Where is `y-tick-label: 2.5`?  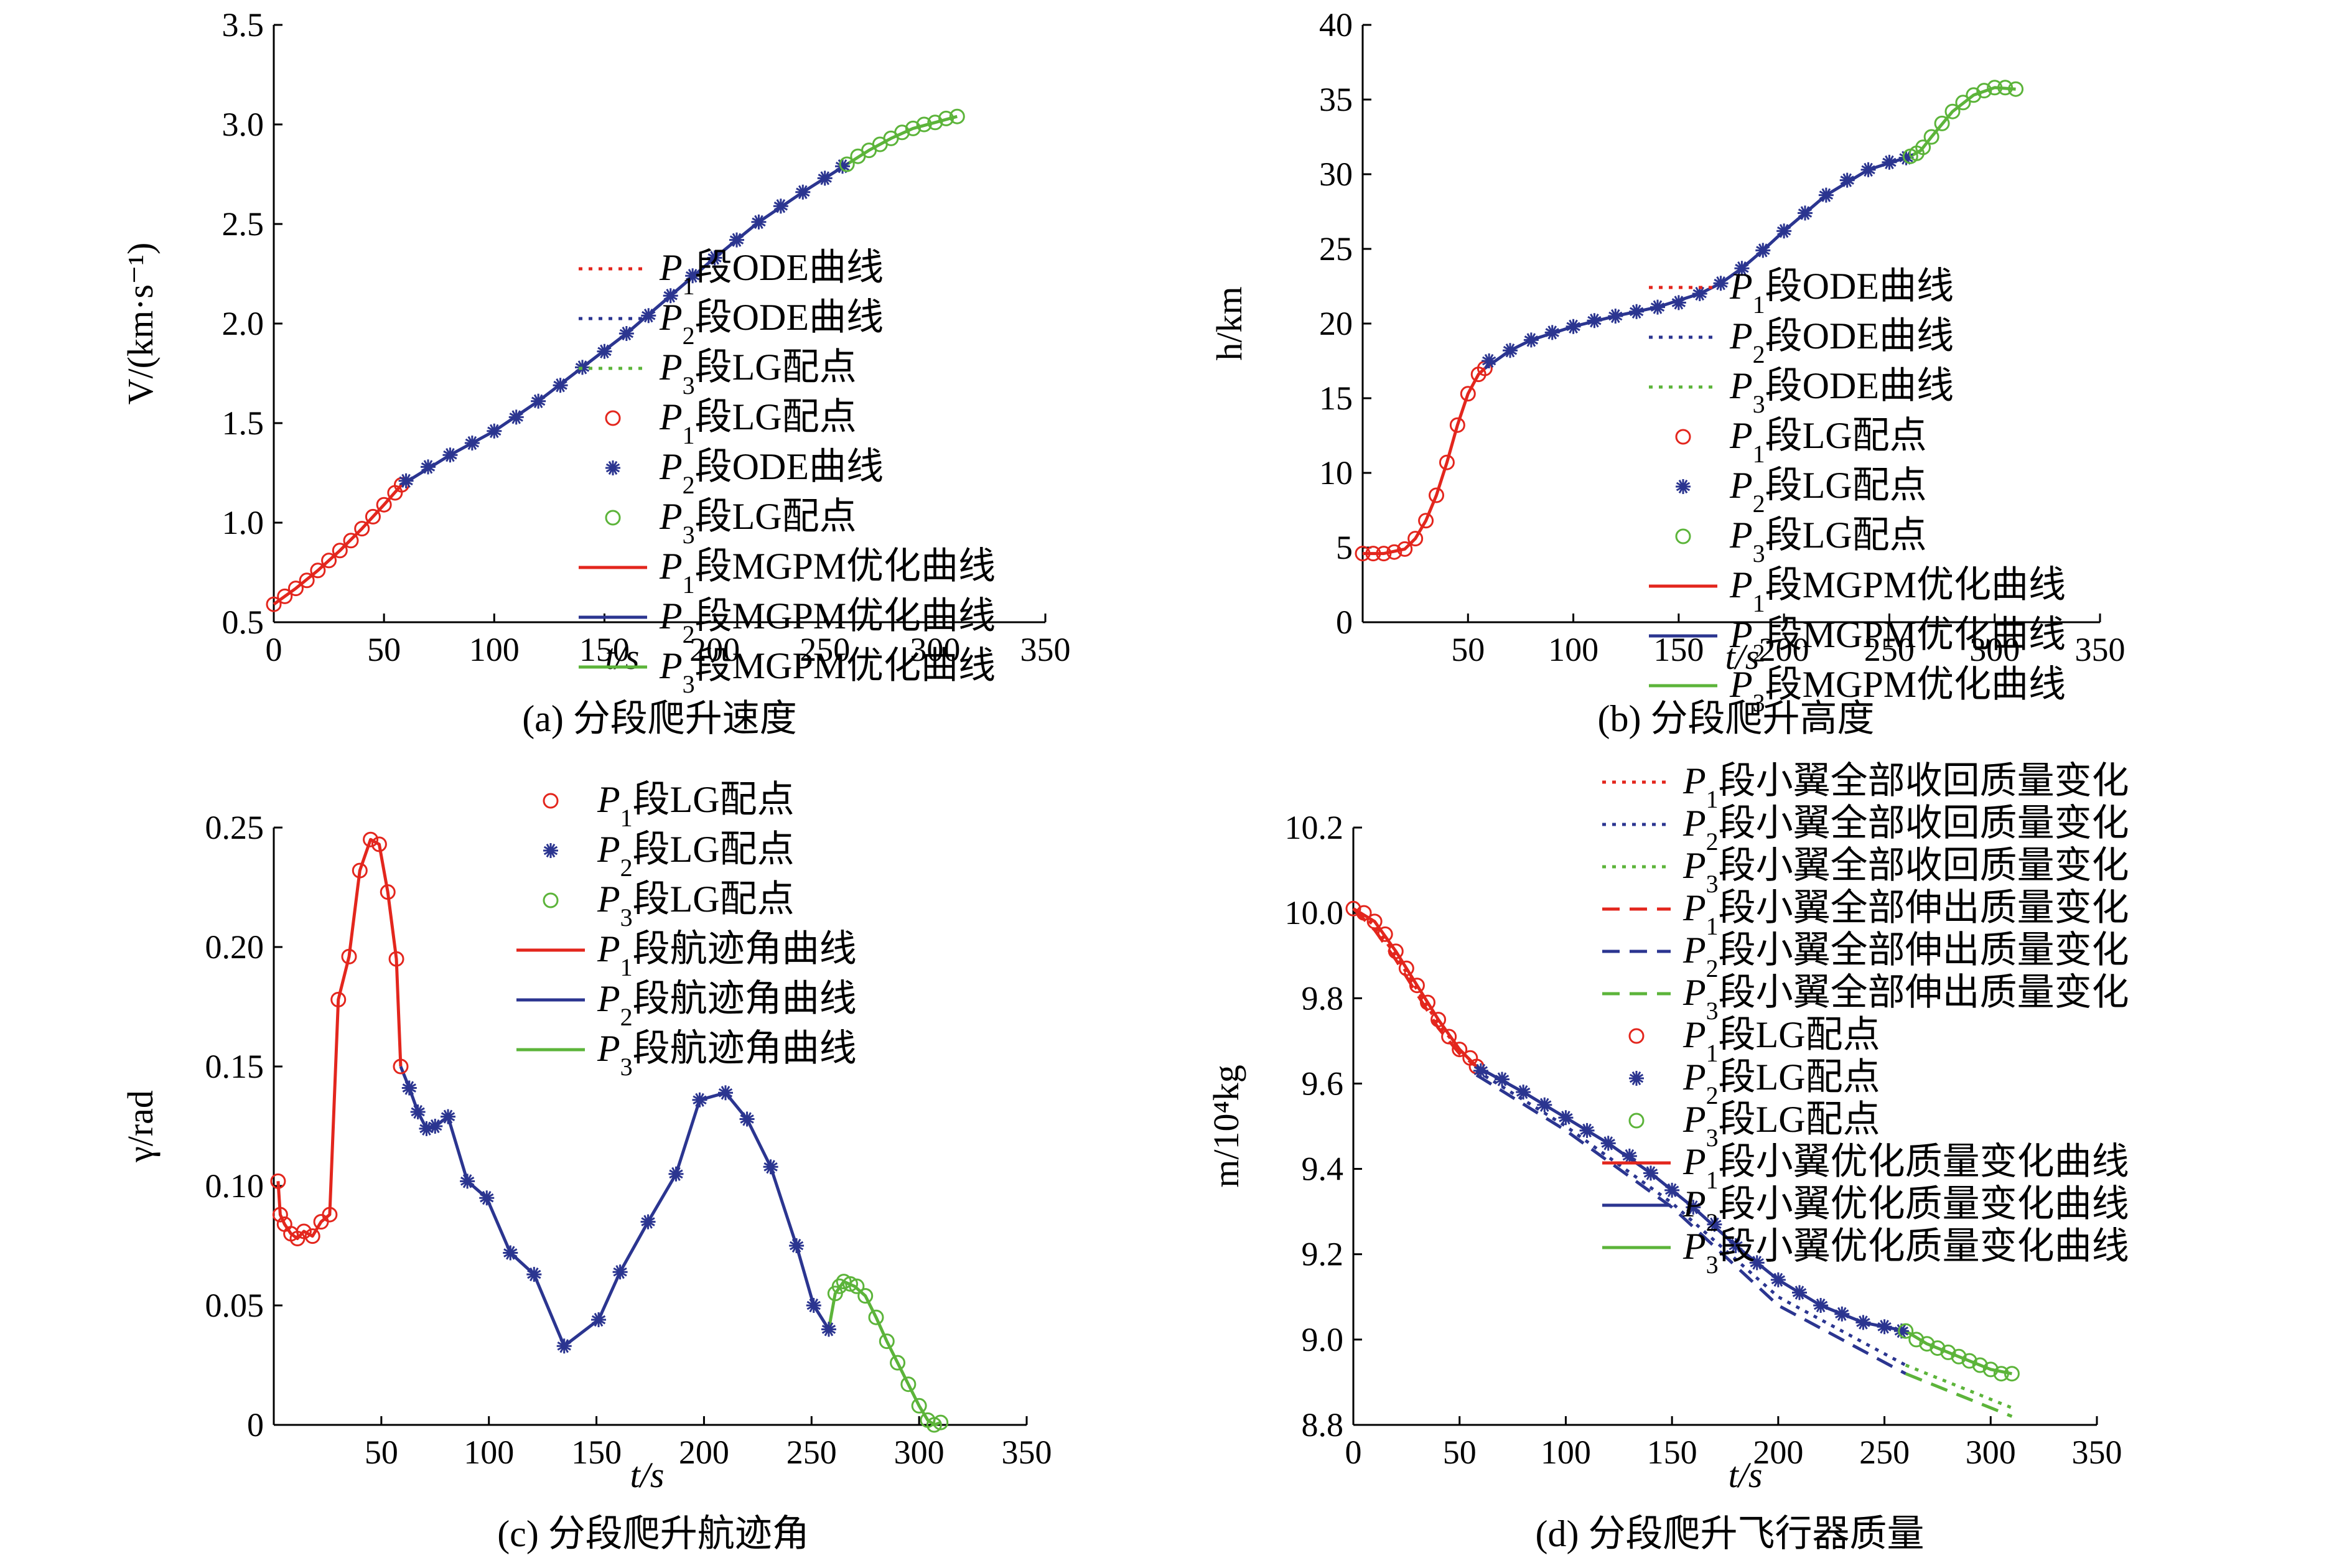
y-tick-label: 2.5 is located at coordinates (243, 224).